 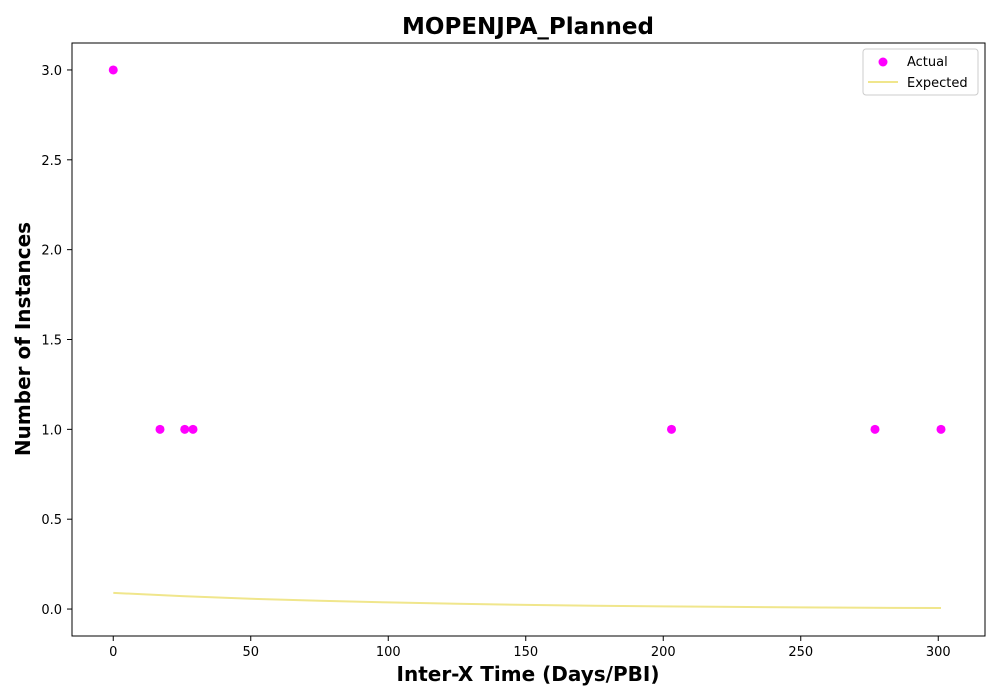 I want to click on legend-actual-label: Actual, so click(x=927, y=62).